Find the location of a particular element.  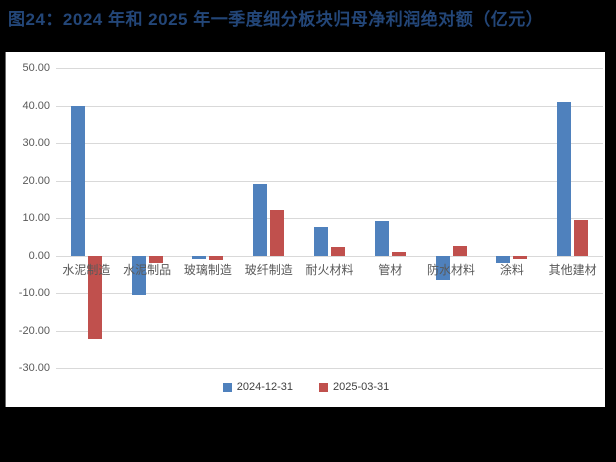

bar-2025-03-31-水泥制品 is located at coordinates (155, 259).